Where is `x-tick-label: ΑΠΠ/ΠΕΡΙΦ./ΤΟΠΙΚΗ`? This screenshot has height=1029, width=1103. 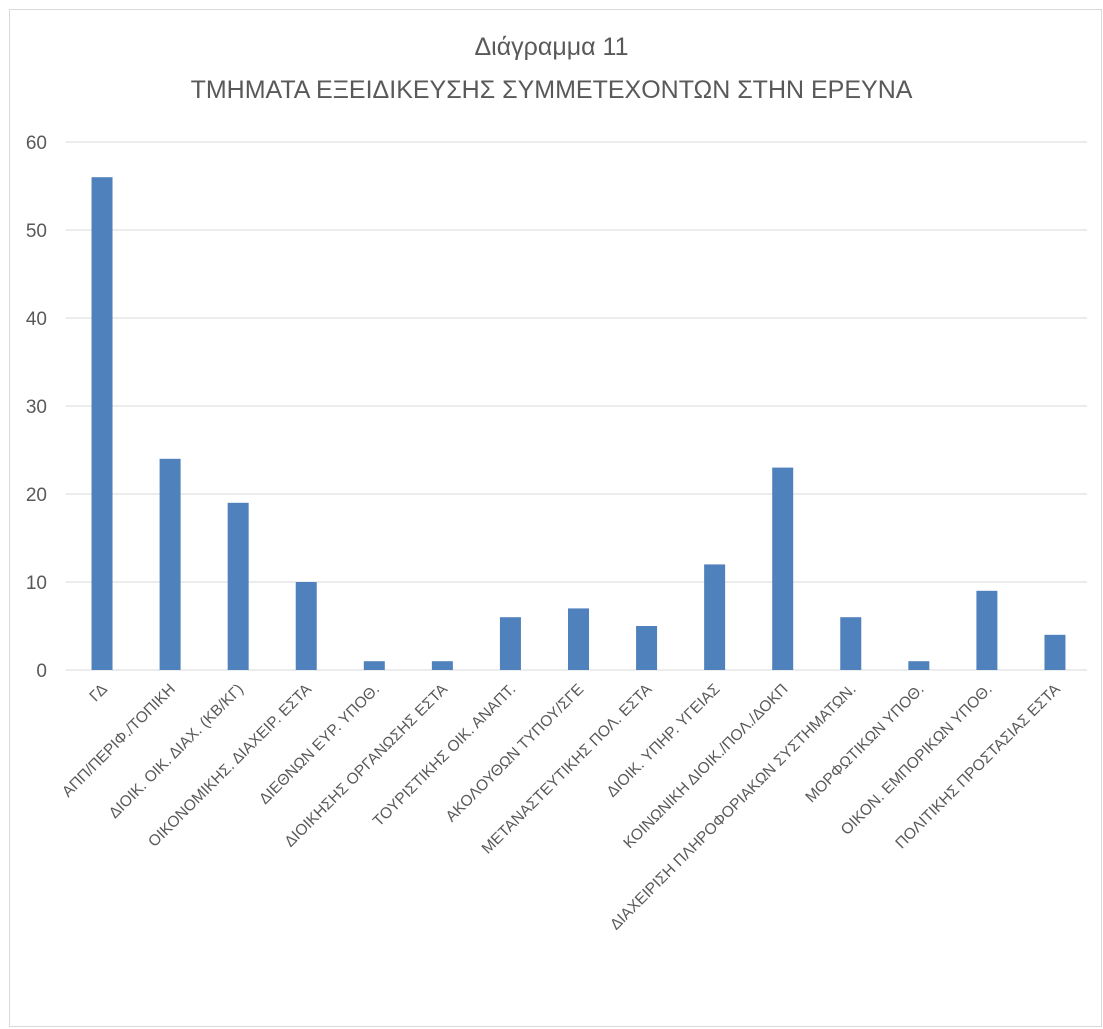
x-tick-label: ΑΠΠ/ΠΕΡΙΦ./ΤΟΠΙΚΗ is located at coordinates (119, 741).